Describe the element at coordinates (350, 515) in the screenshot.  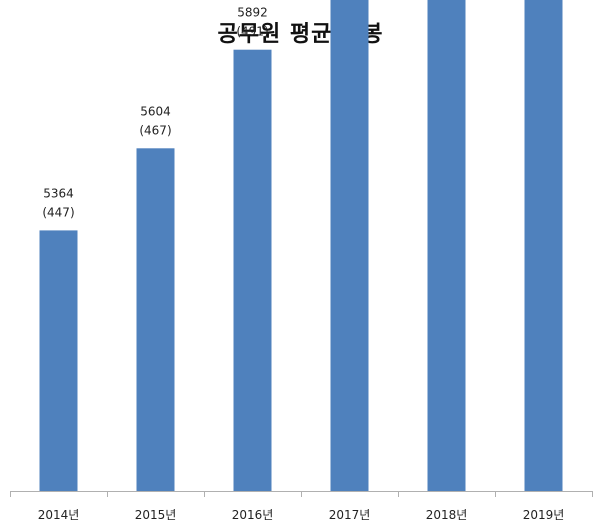
I see `x-tick-label: 2017년` at that location.